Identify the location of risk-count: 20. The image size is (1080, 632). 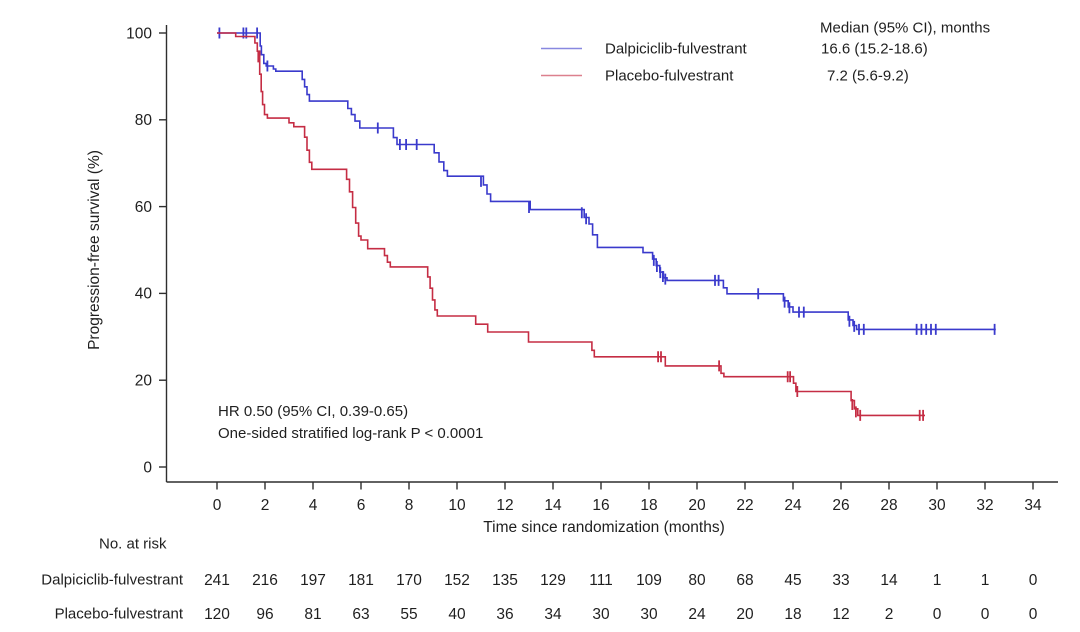
(745, 614).